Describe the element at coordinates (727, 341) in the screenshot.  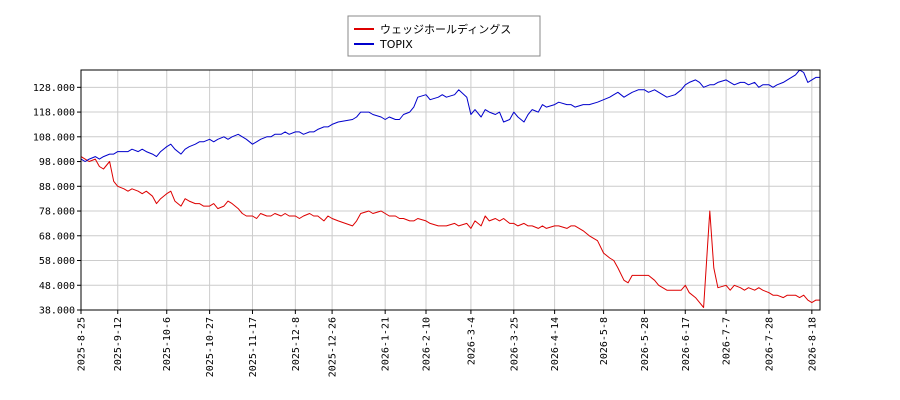
I see `x-tick-label: 2026-7-7` at that location.